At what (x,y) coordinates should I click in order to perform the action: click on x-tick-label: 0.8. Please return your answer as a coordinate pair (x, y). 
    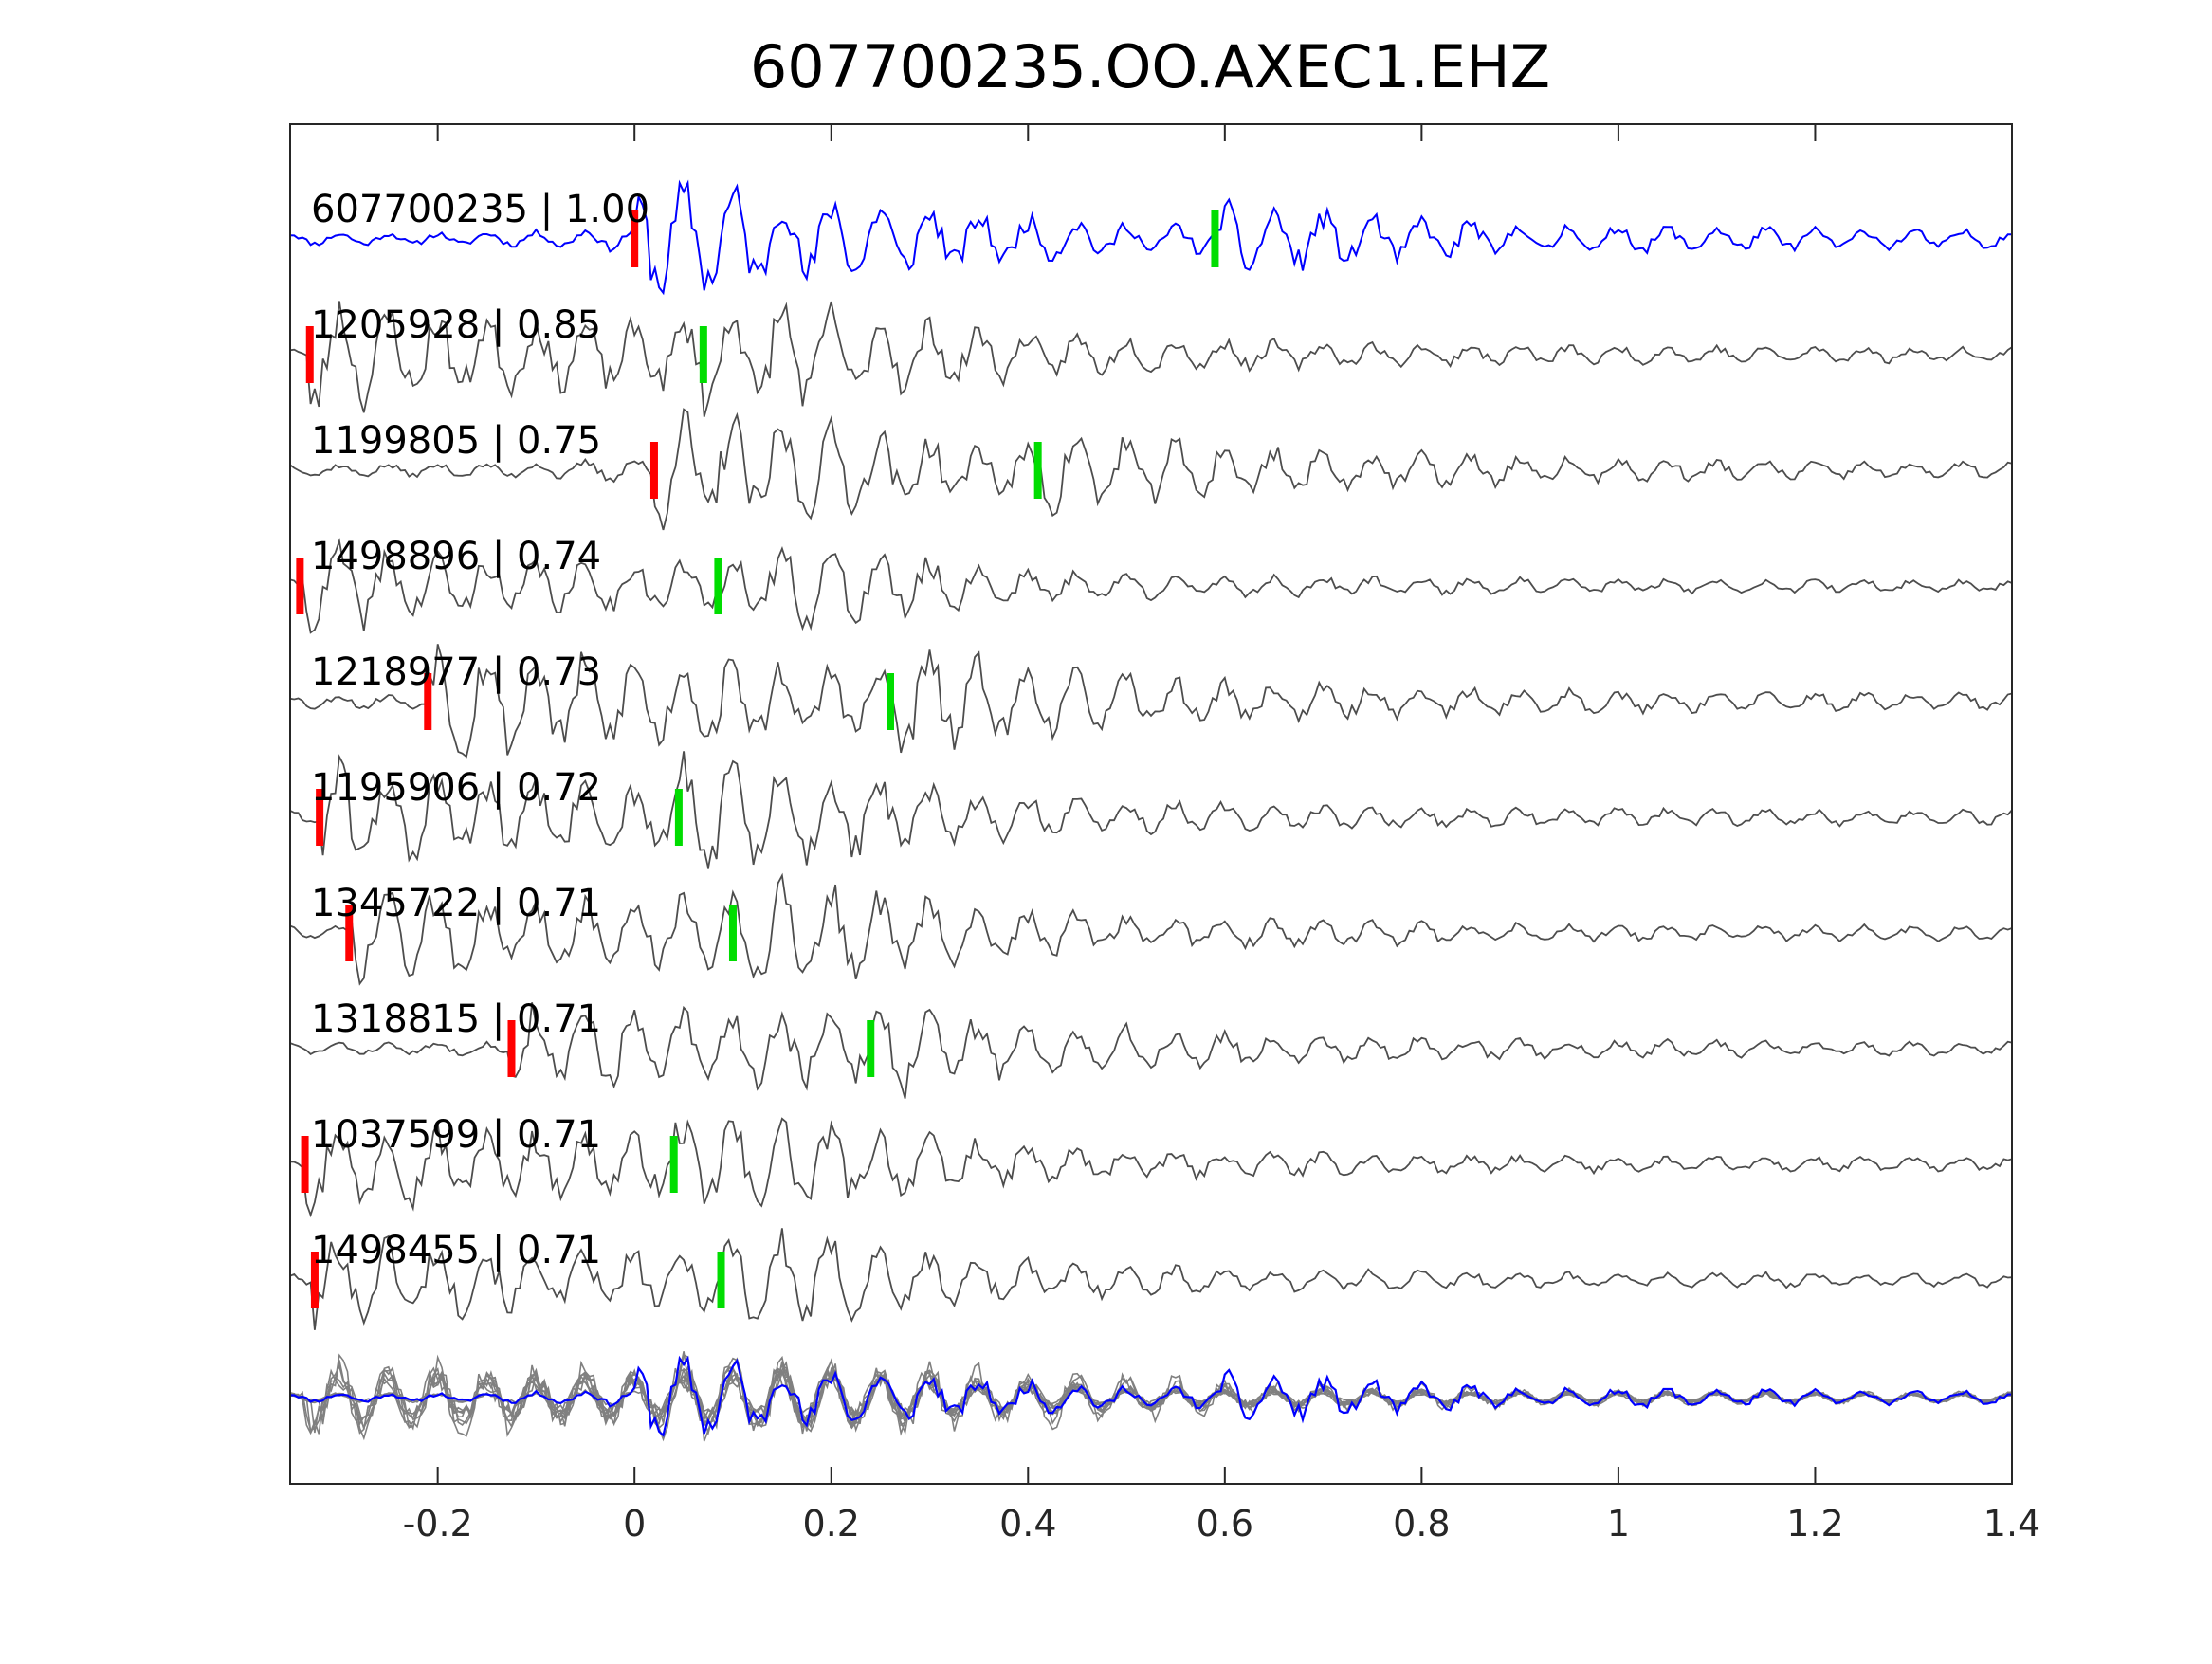
    Looking at the image, I should click on (1421, 1524).